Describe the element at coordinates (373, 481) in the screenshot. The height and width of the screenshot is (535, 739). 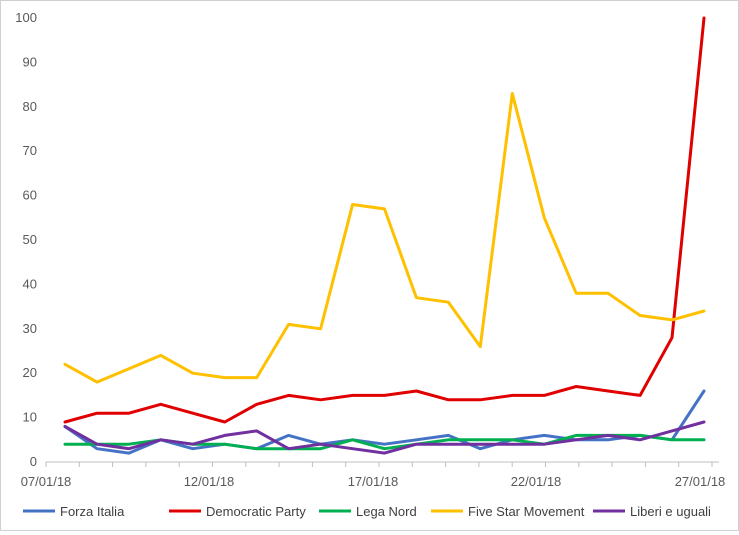
I see `x-tick-label: 17/01/18` at that location.